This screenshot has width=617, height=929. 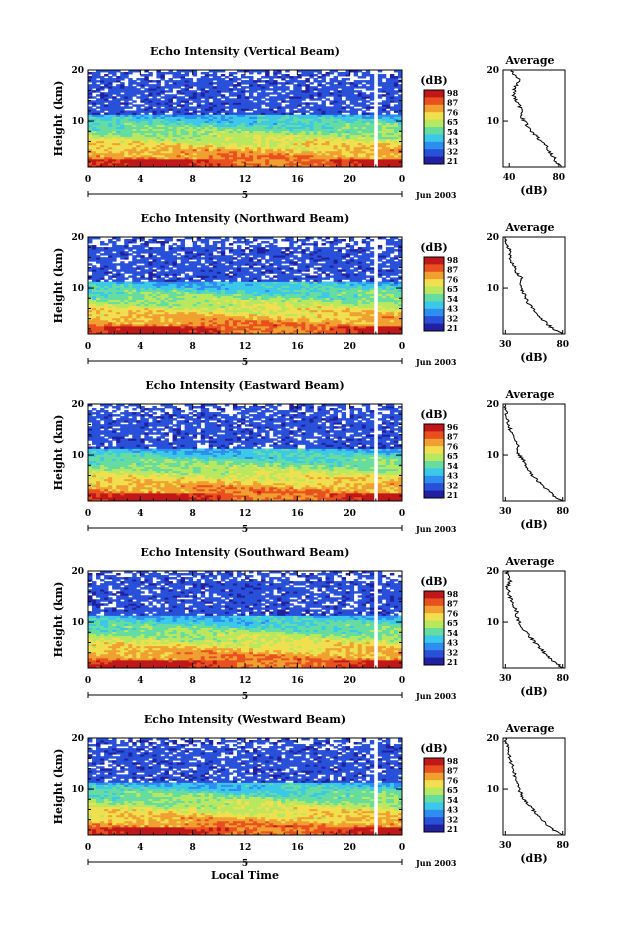 What do you see at coordinates (77, 71) in the screenshot?
I see `y-tick-label: 20` at bounding box center [77, 71].